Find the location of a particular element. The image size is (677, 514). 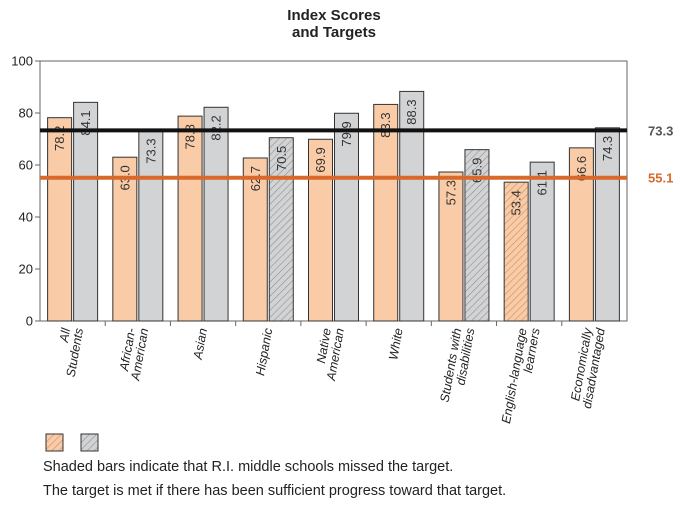

y-tick-label: 60 is located at coordinates (26, 165).